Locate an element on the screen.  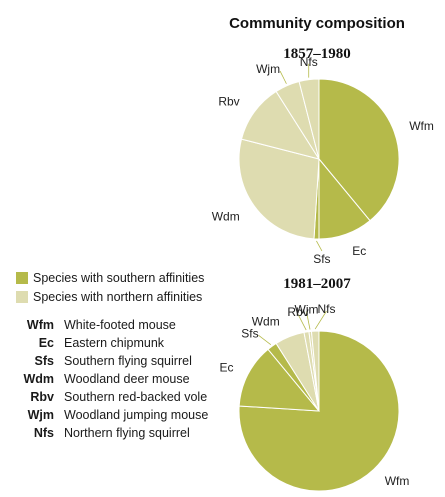
abbreviation-name: Southern red-backed vole is located at coordinates (136, 397).